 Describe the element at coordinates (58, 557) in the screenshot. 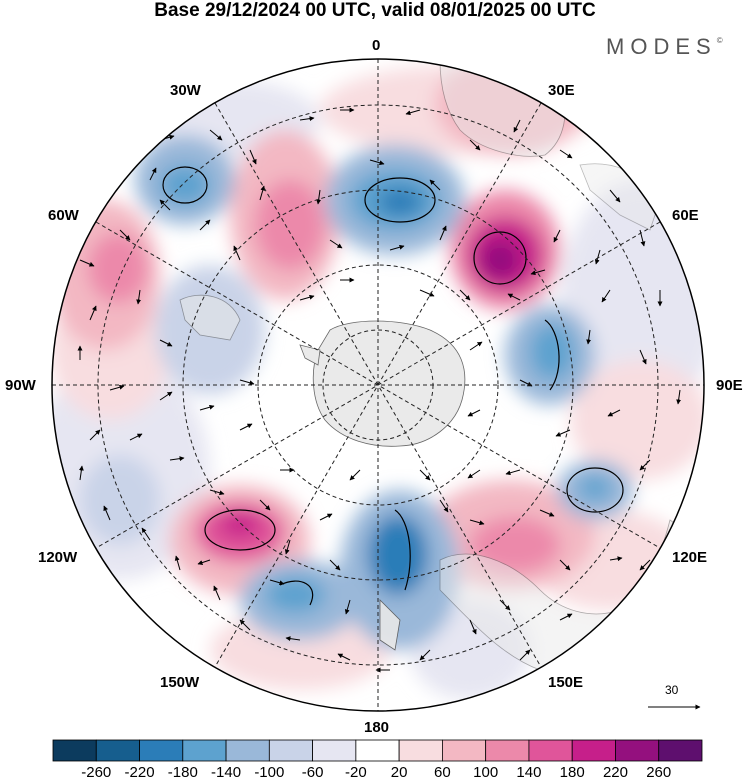

I see `lon-label-120w: 120W` at that location.